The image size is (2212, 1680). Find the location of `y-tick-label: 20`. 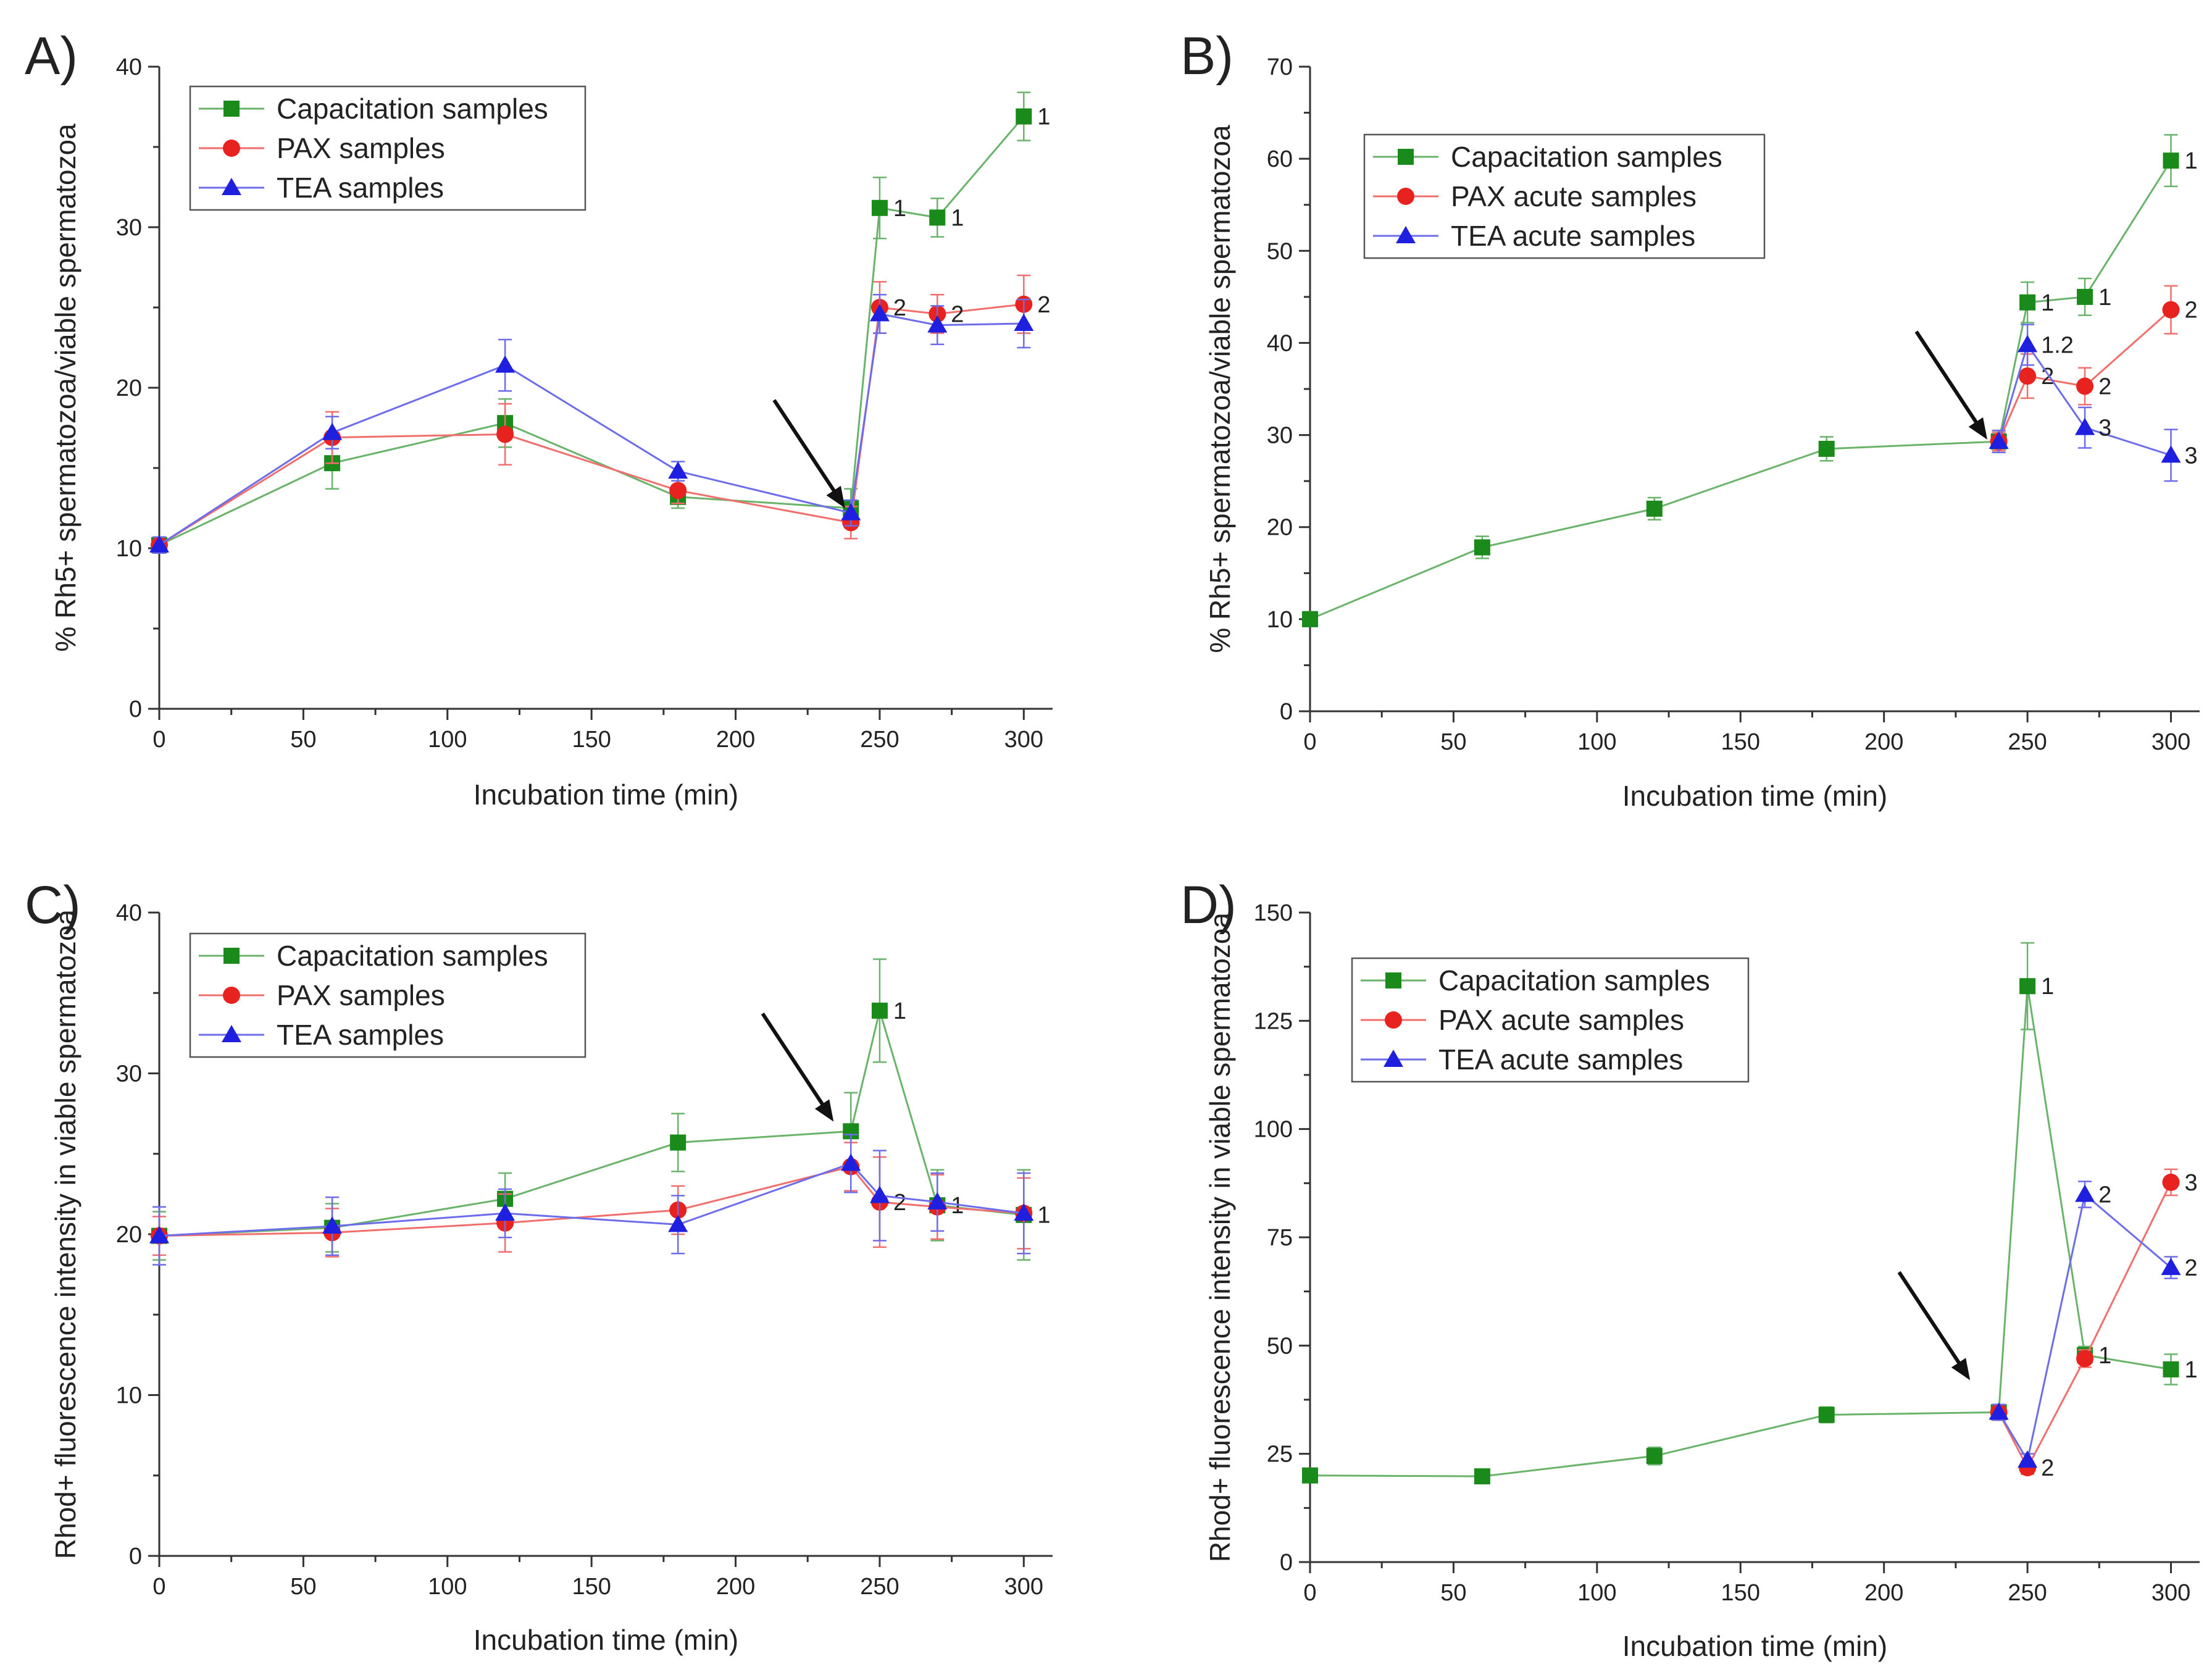

y-tick-label: 20 is located at coordinates (129, 388).